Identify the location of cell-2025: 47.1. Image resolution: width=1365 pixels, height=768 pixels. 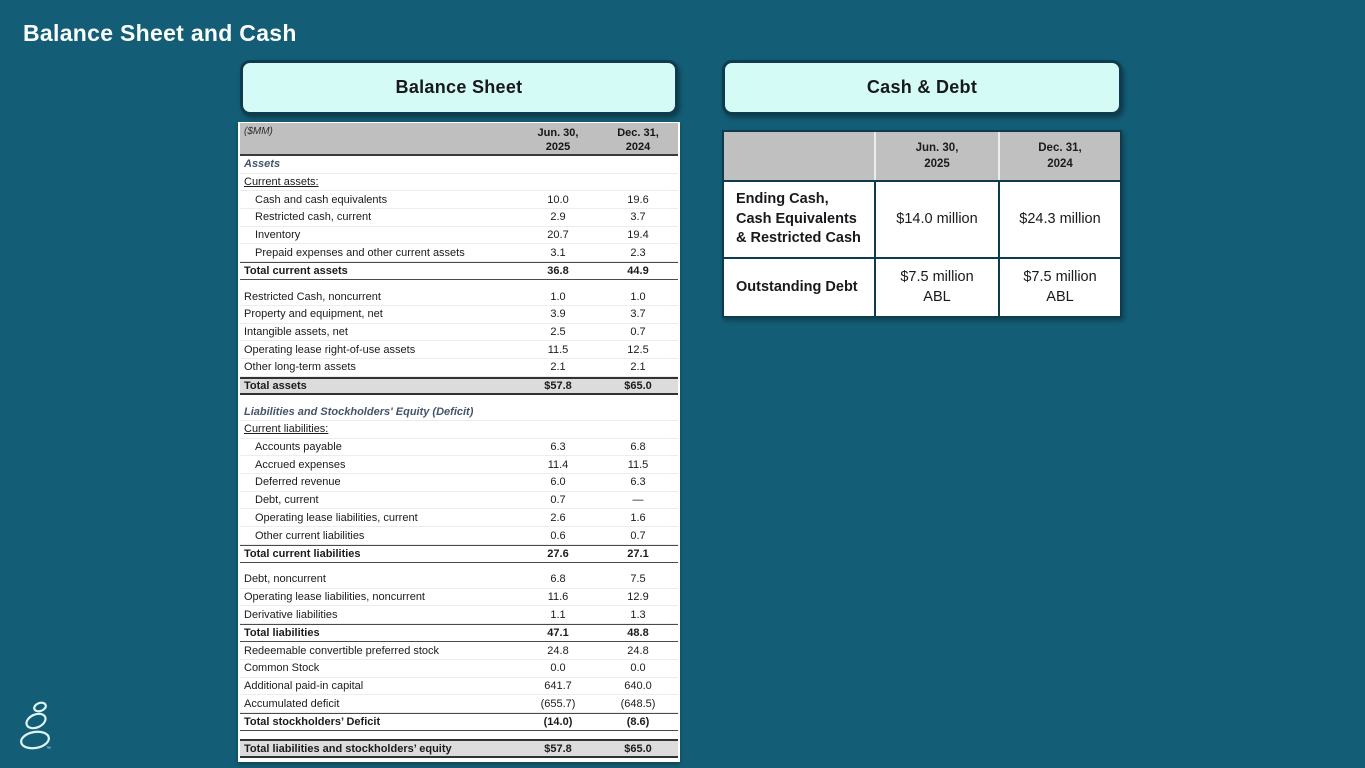
(558, 633).